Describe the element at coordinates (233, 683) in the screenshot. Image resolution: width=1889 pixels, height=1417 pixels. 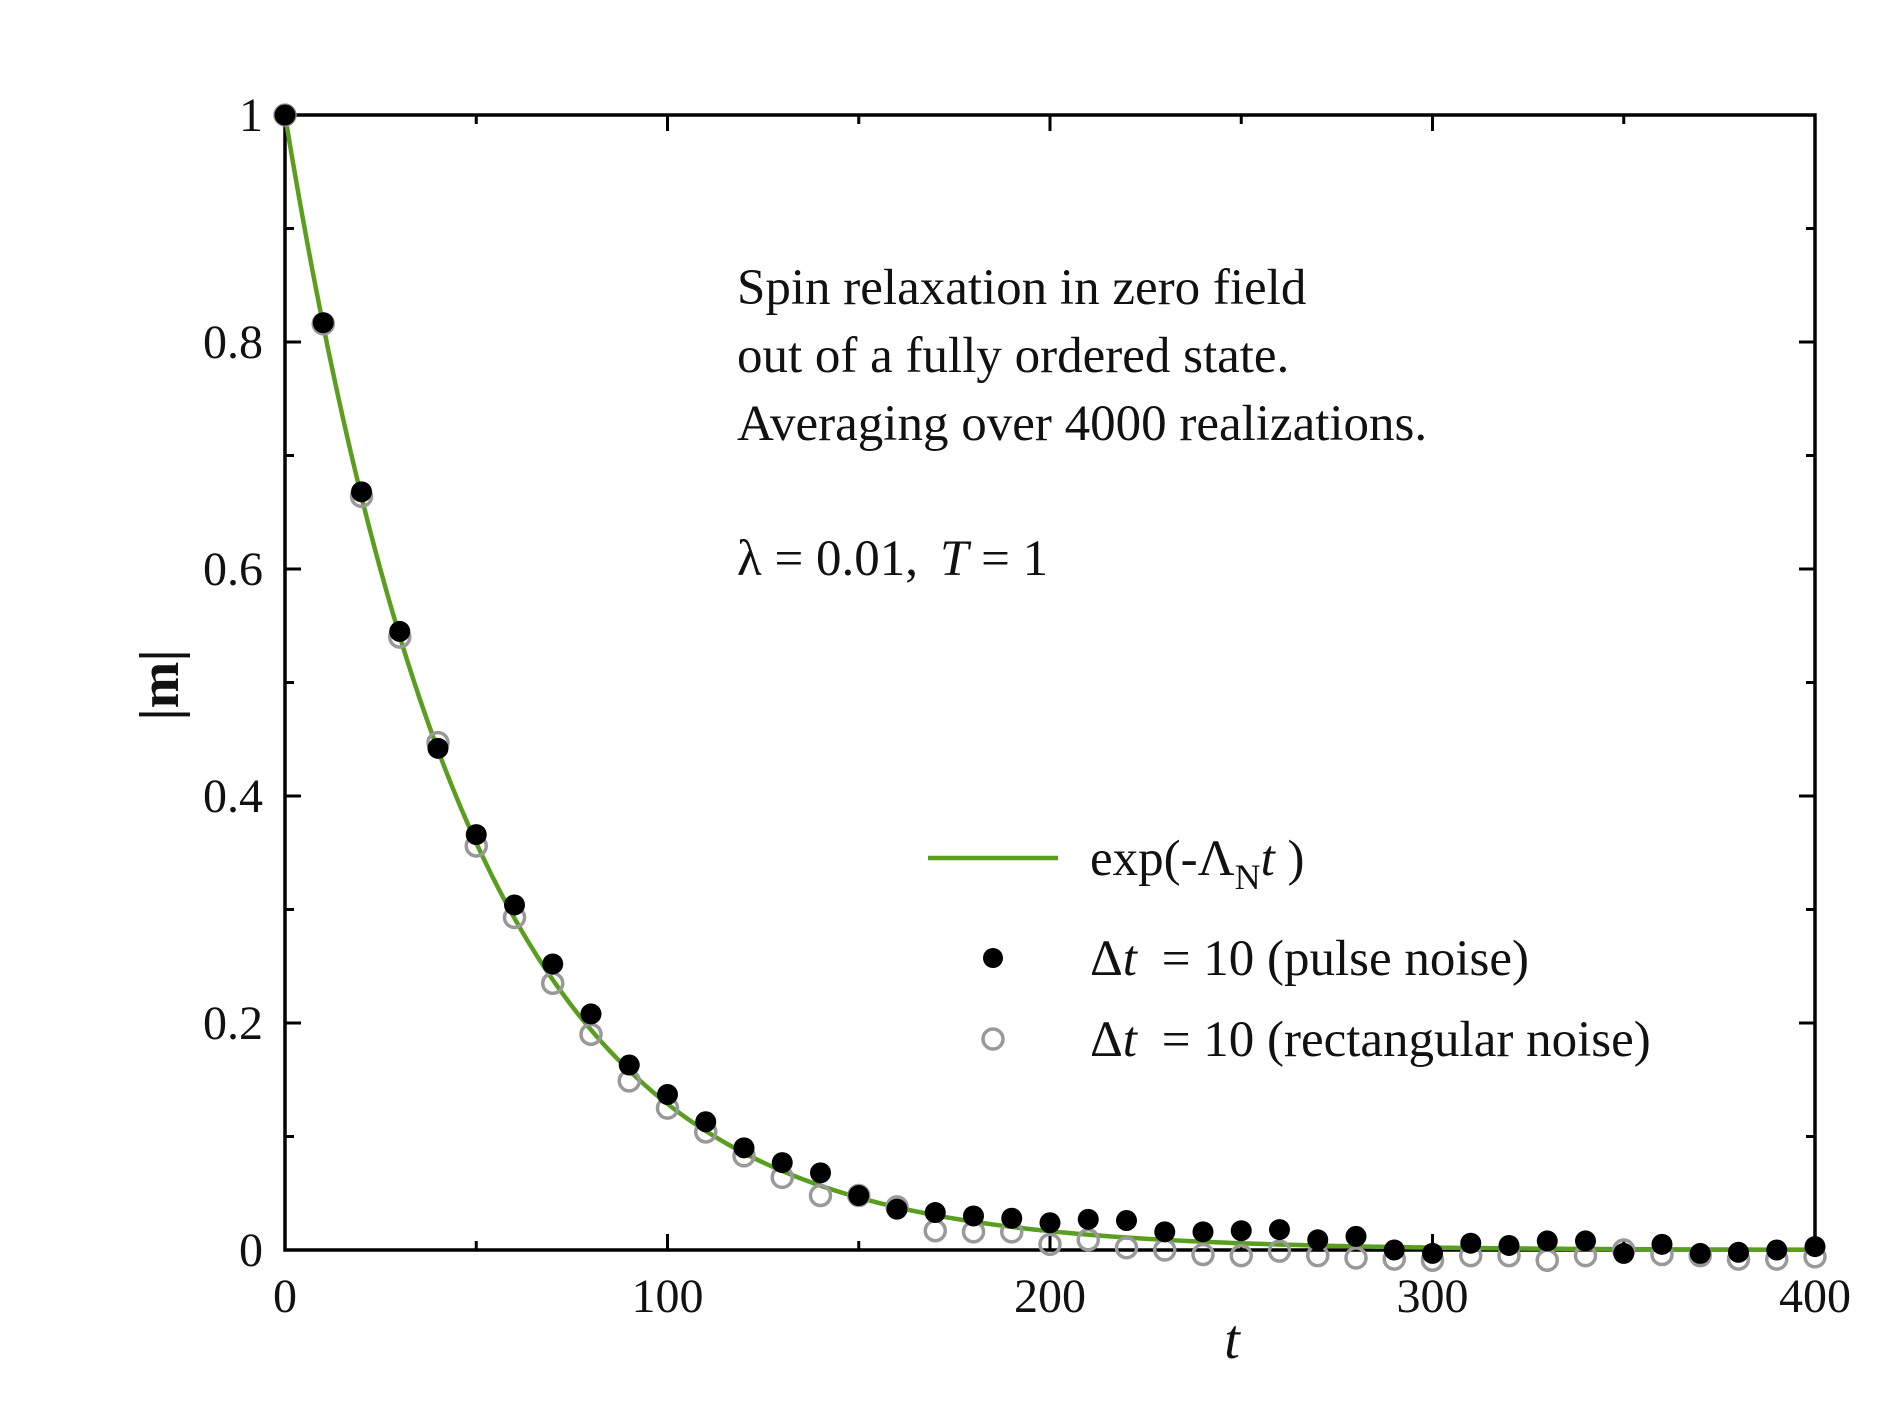
I see `y-tick-labels: 0 0.2 0.4 0.6 0.8 1` at that location.